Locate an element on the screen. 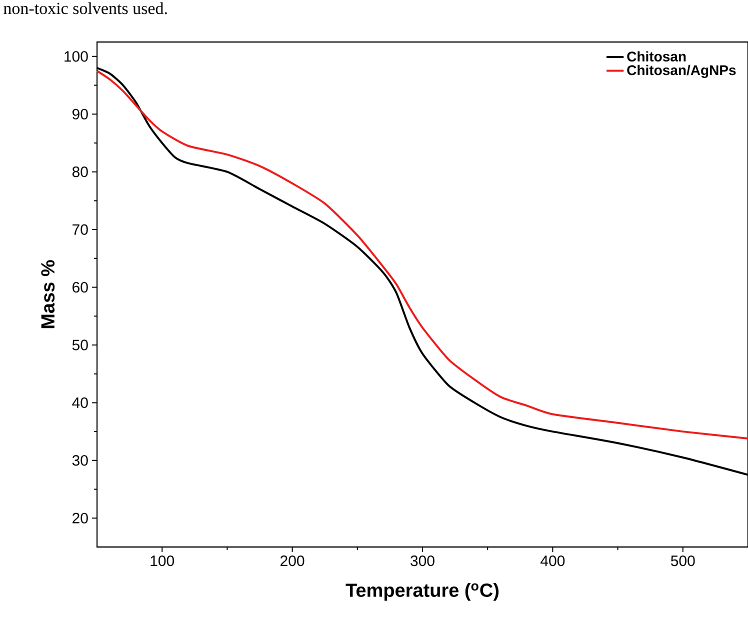 This screenshot has height=637, width=748. x-tick-label: 100 is located at coordinates (162, 561).